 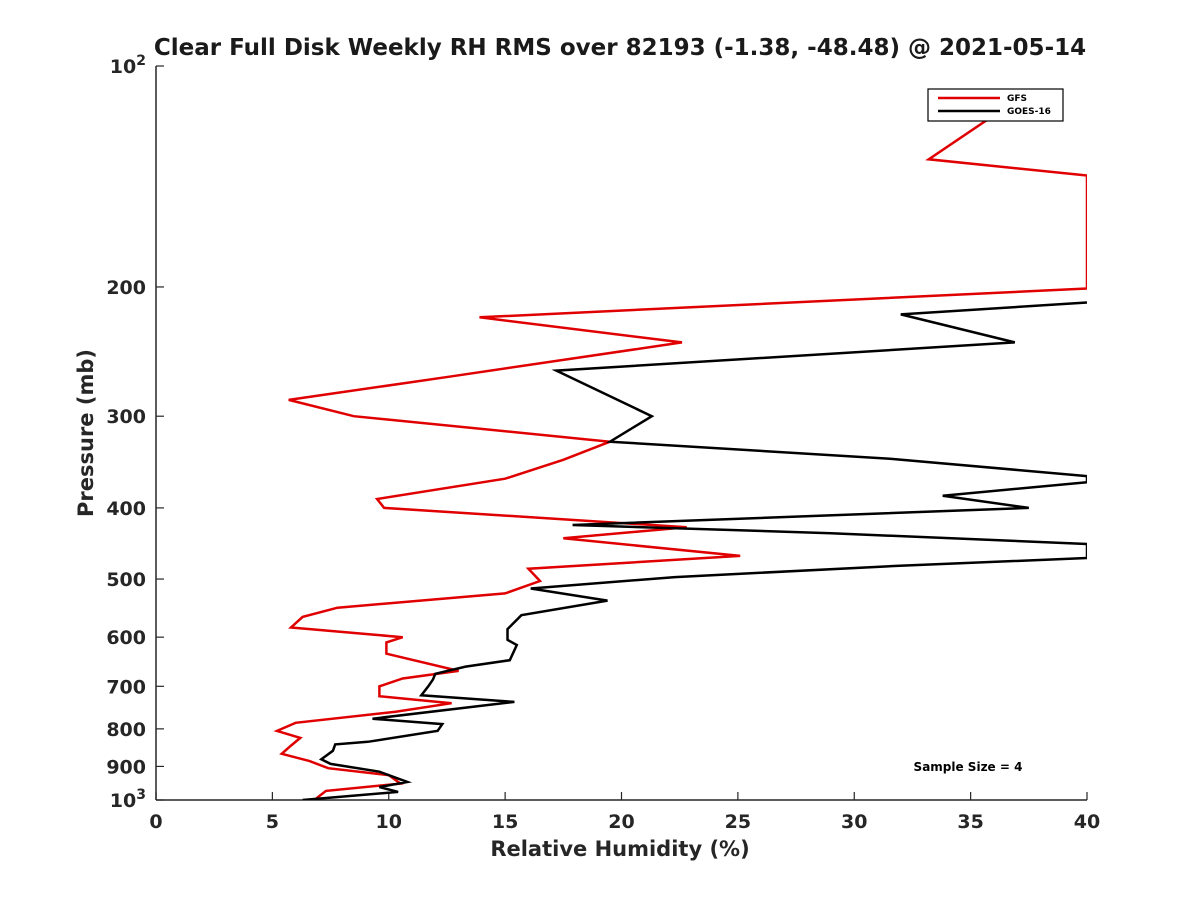 I want to click on y-tick-exponent: 2, so click(x=141, y=61).